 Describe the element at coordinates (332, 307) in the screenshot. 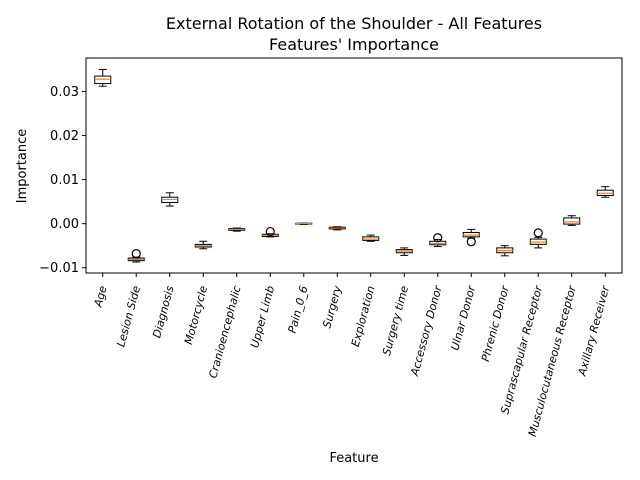

I see `x-tick-label: Surgery` at that location.